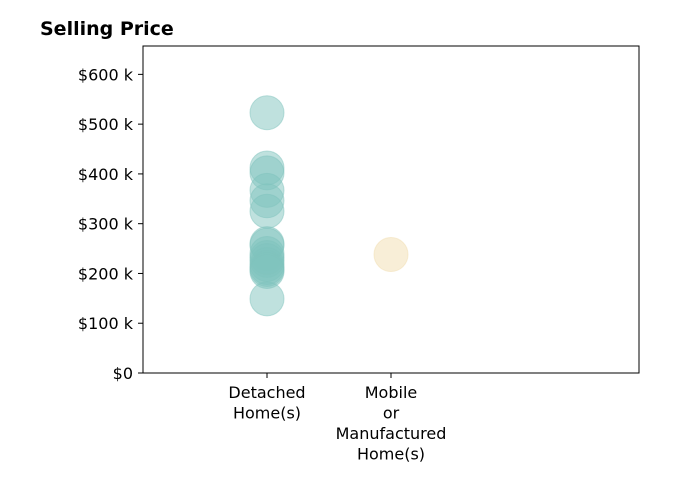  Describe the element at coordinates (106, 224) in the screenshot. I see `y-tick-label: $300 k` at that location.